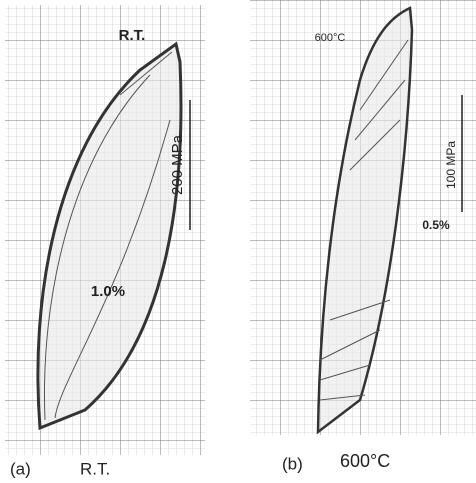  I want to click on stress-scale-label: 200 MPa, so click(177, 164).